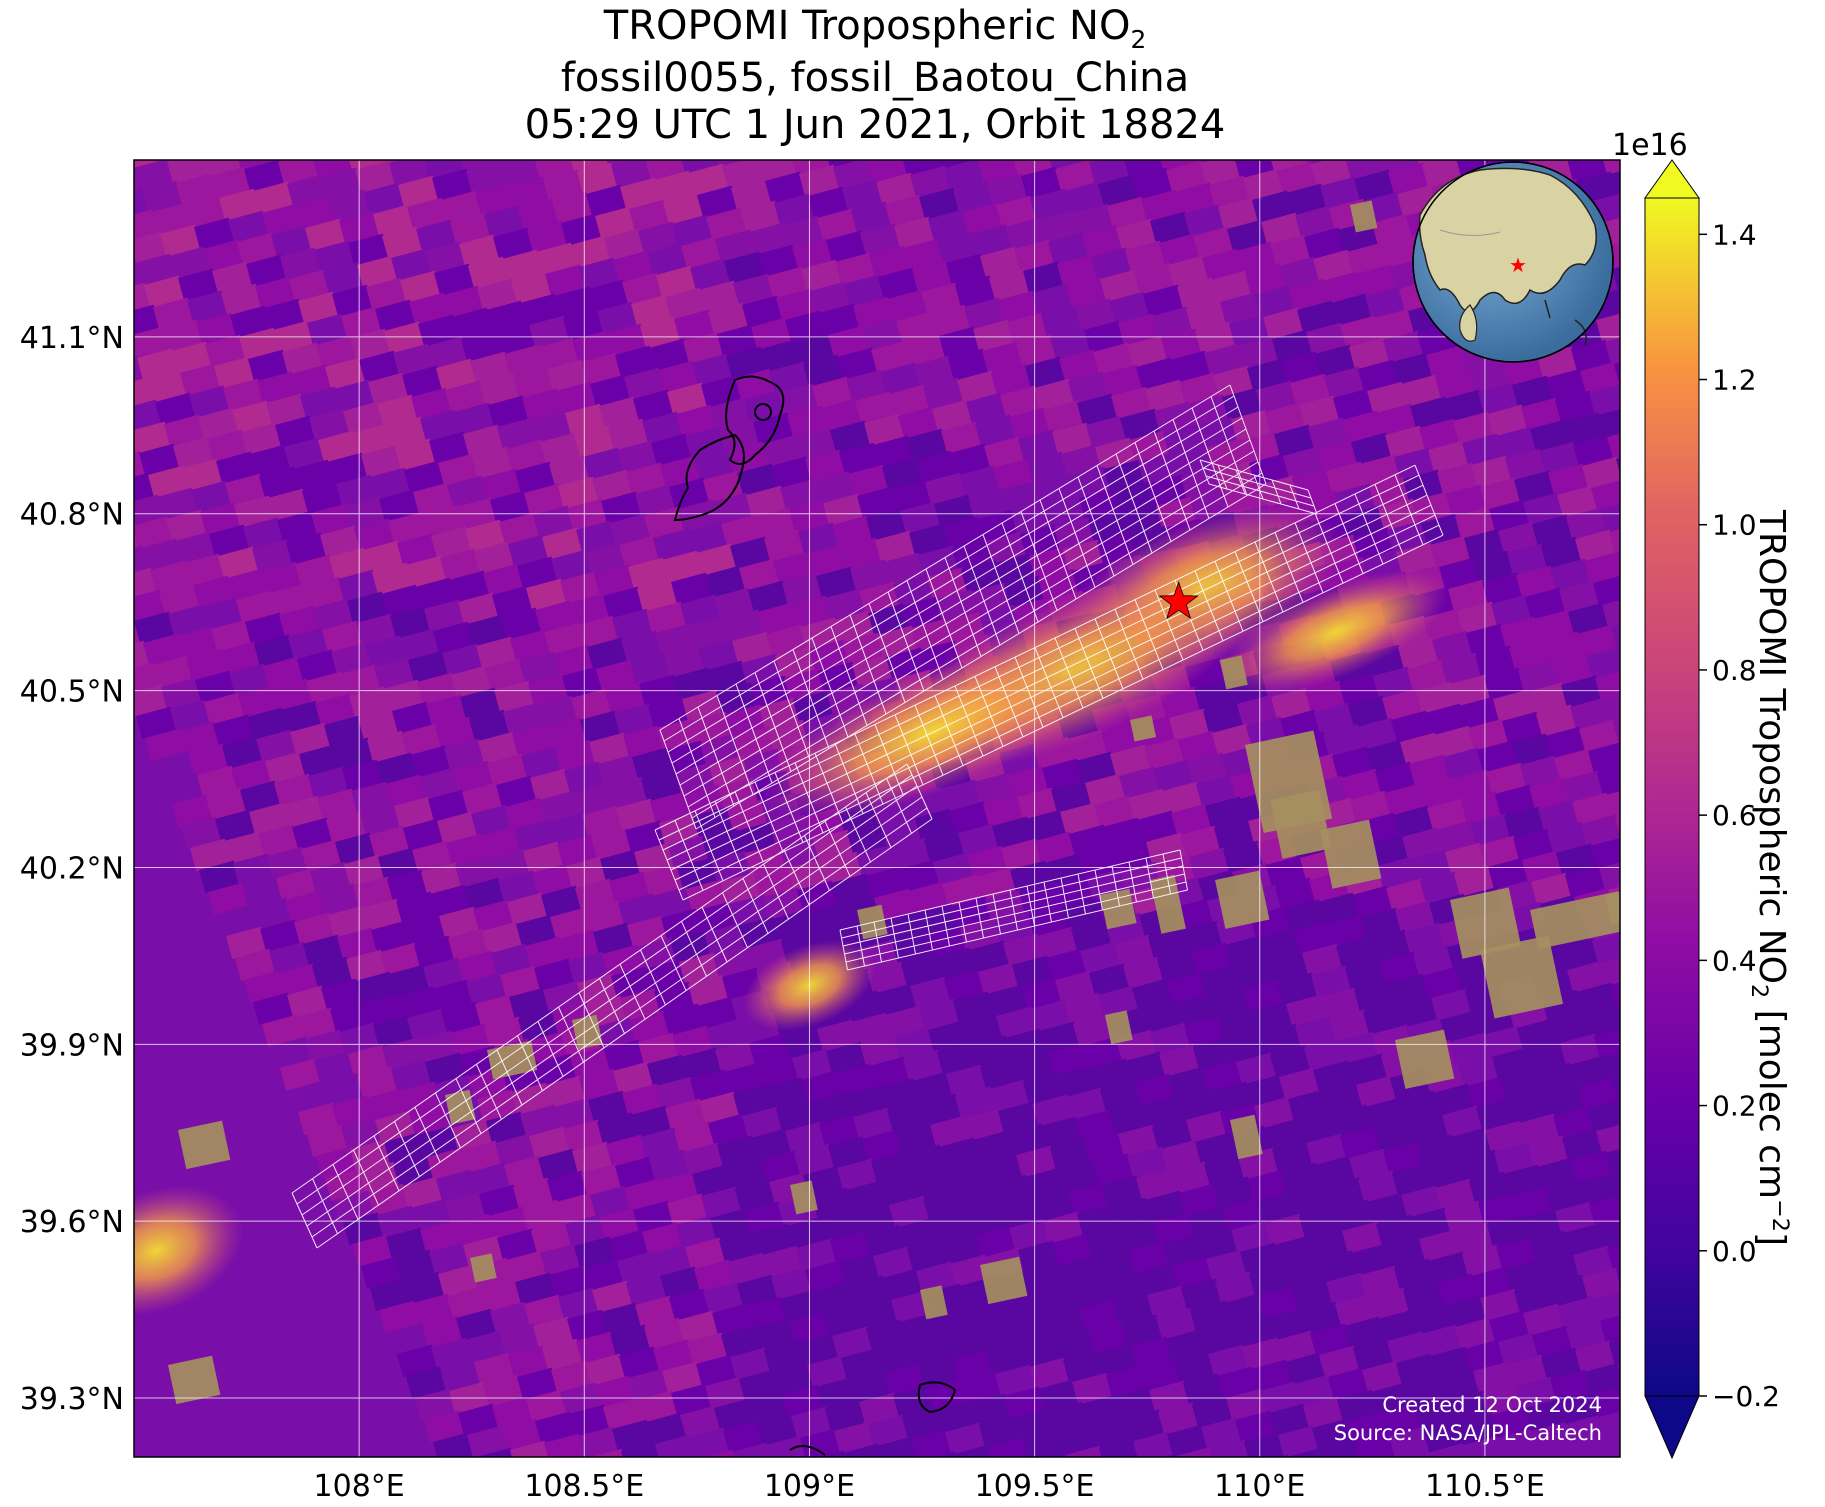  What do you see at coordinates (1734, 1106) in the screenshot?
I see `colorbar-tick-label: 0.2` at bounding box center [1734, 1106].